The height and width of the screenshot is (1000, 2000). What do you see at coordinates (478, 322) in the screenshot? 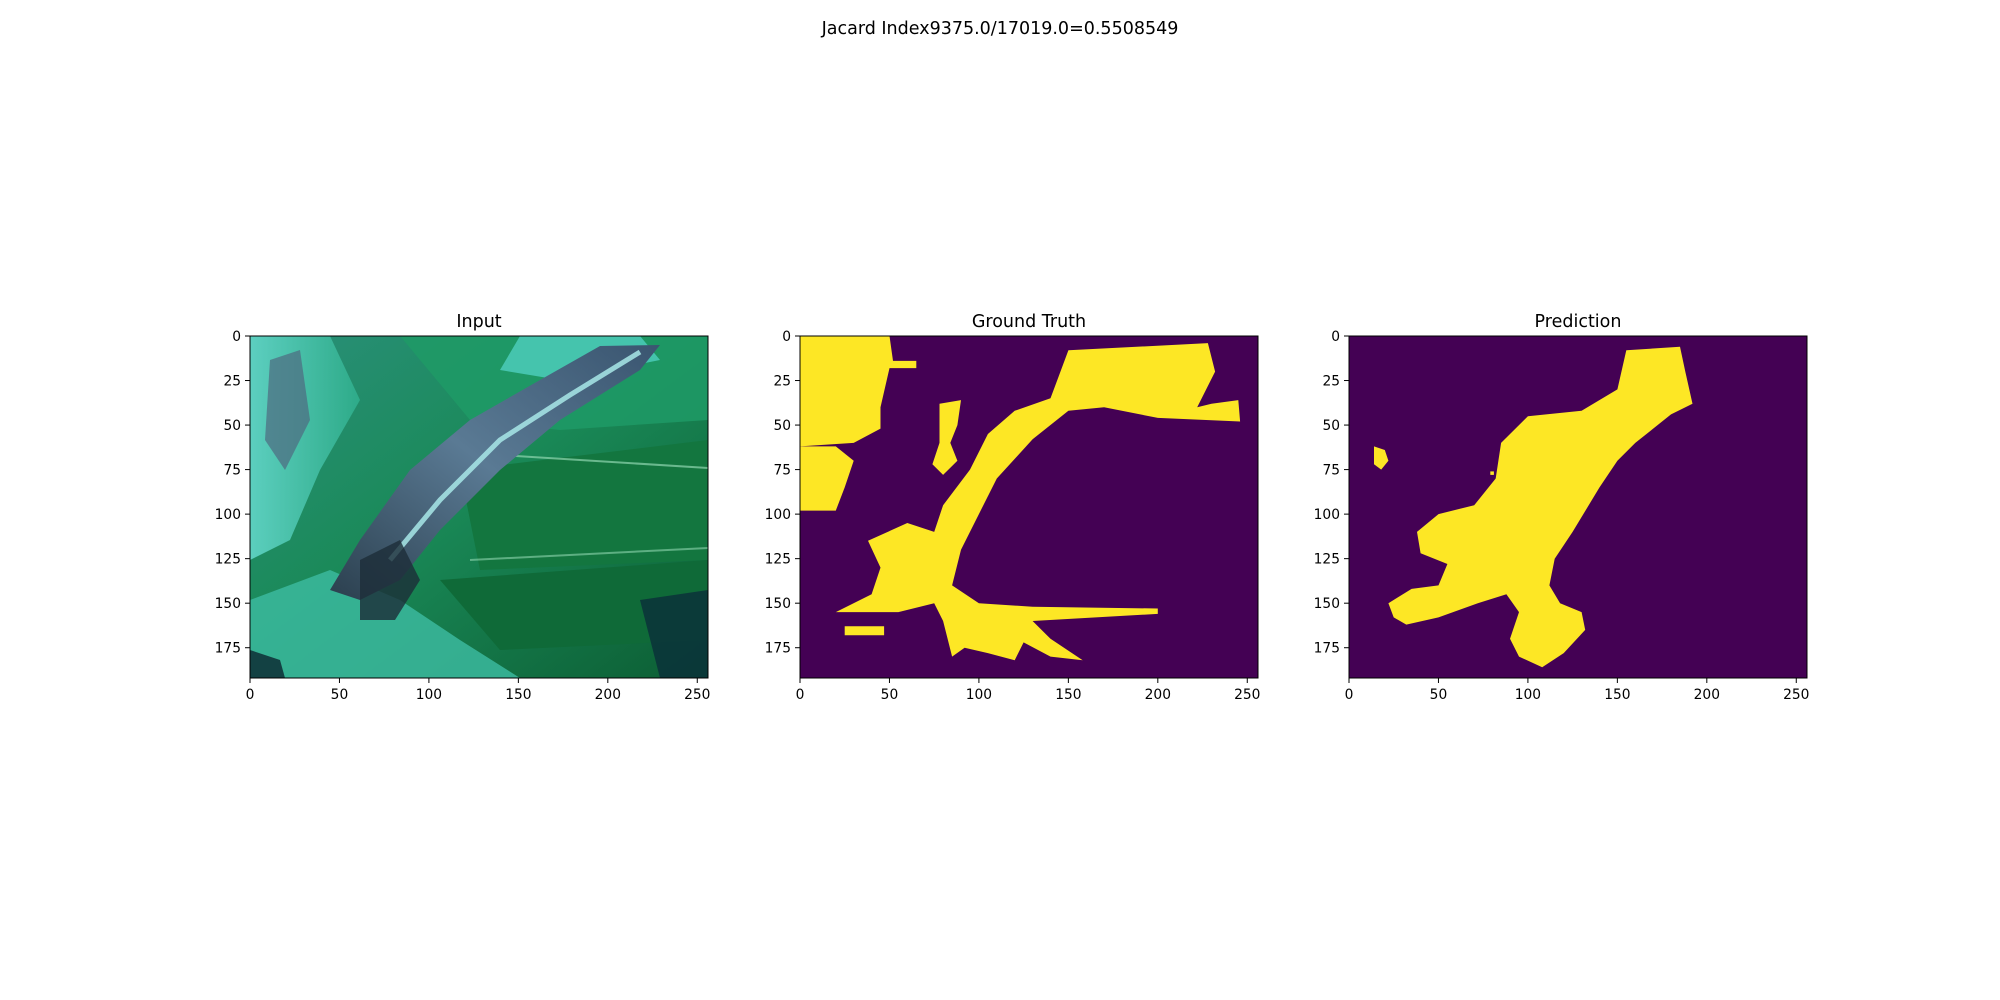
I see `panel-title-input: Input` at bounding box center [478, 322].